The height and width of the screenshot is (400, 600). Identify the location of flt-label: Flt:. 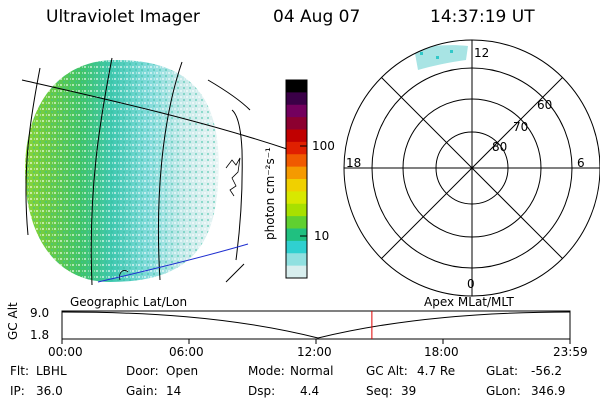
(19, 371).